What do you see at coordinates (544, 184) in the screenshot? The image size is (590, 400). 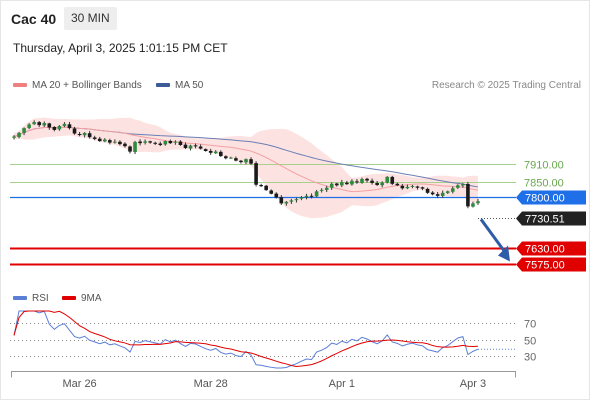 I see `level-resistance-1-label: 7850.00` at bounding box center [544, 184].